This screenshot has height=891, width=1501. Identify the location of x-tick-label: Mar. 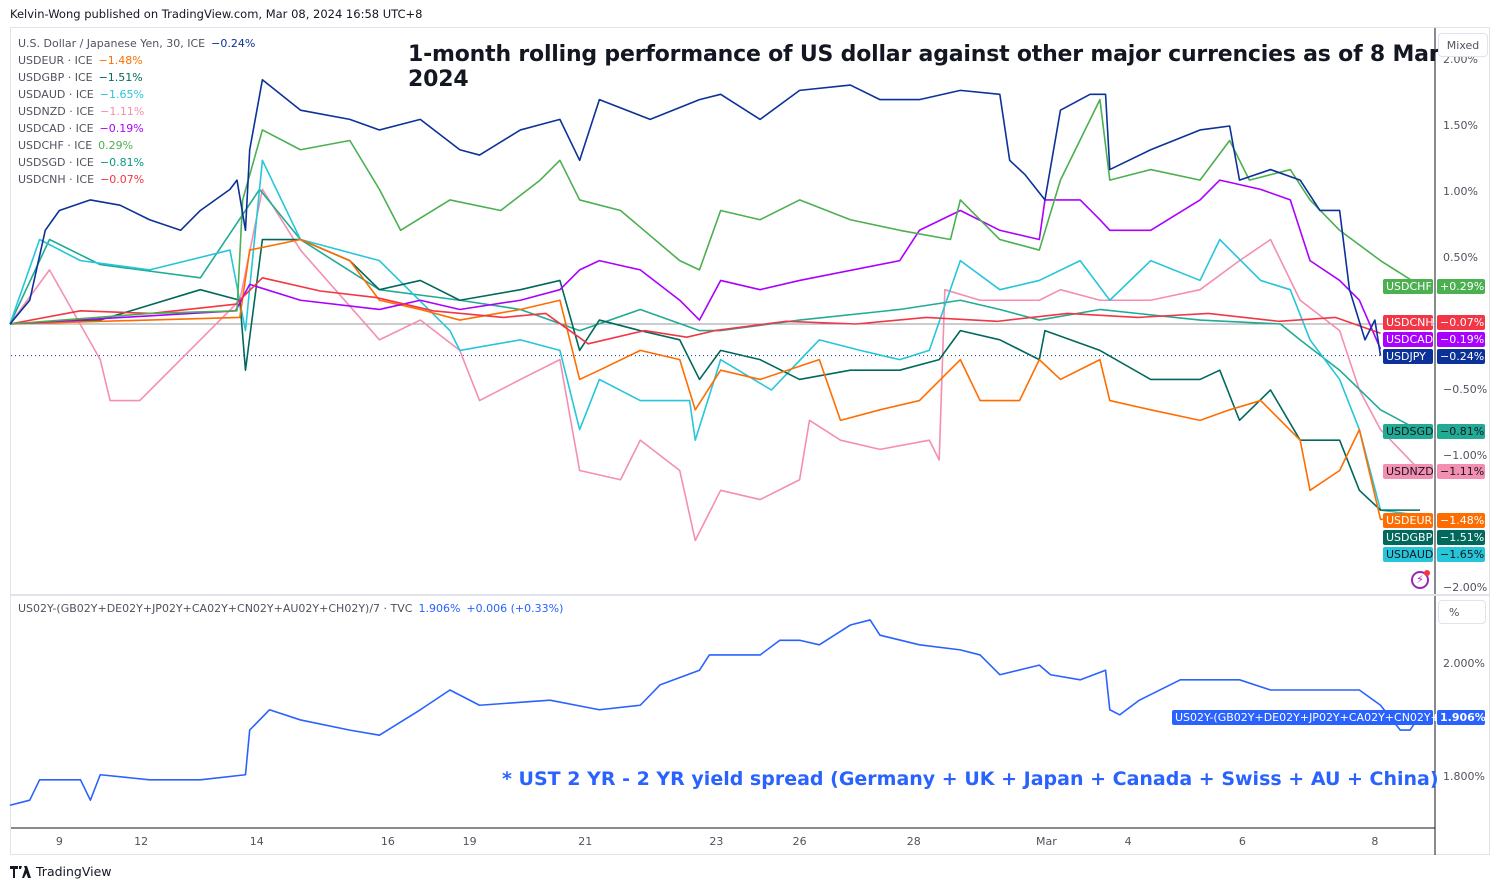
(1046, 841).